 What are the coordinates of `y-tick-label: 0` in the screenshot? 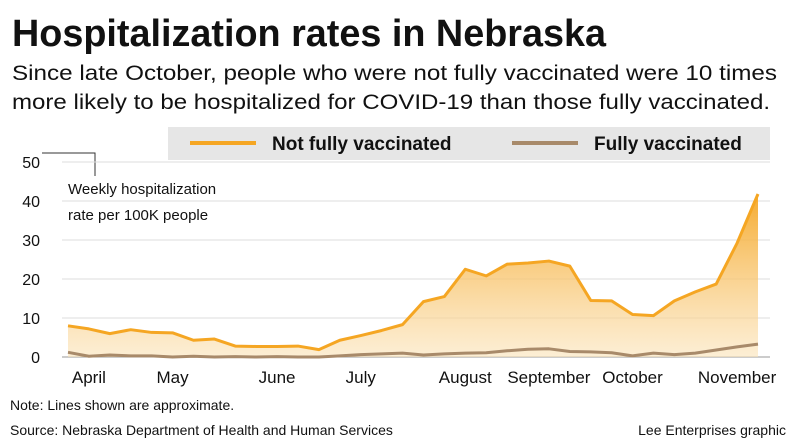 It's located at (35, 358).